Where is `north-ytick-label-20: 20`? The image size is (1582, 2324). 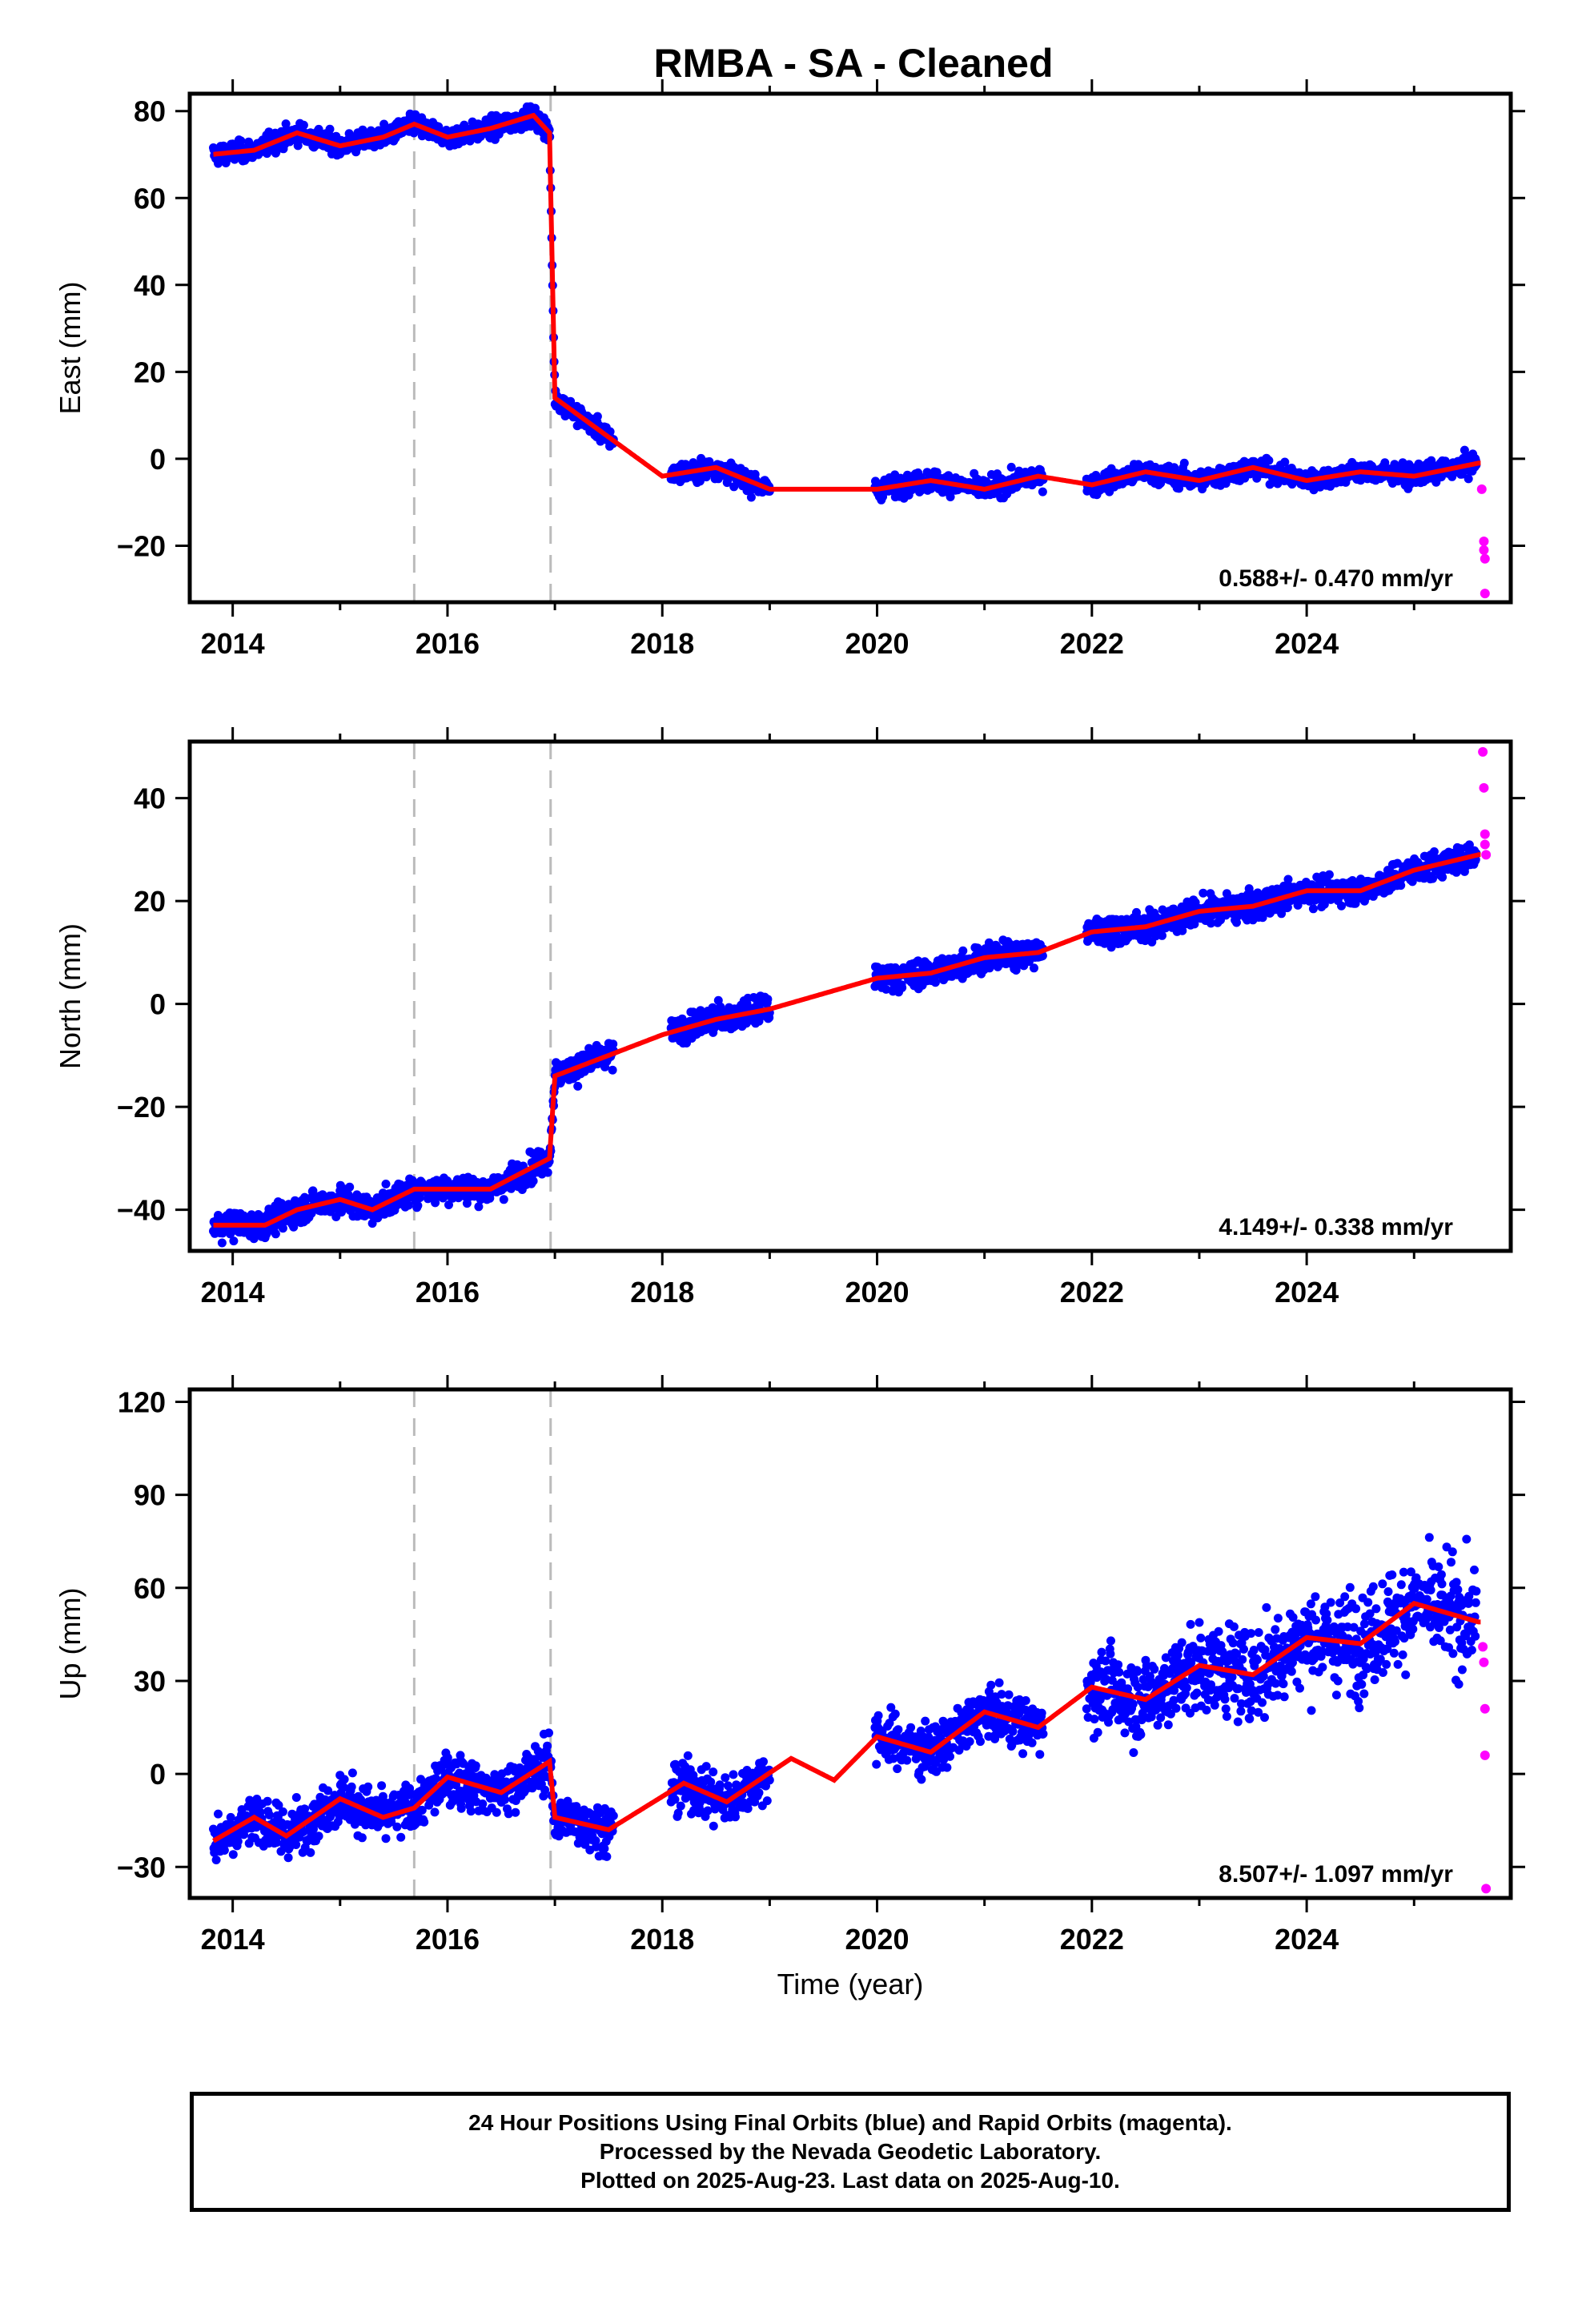
north-ytick-label-20: 20 is located at coordinates (150, 901).